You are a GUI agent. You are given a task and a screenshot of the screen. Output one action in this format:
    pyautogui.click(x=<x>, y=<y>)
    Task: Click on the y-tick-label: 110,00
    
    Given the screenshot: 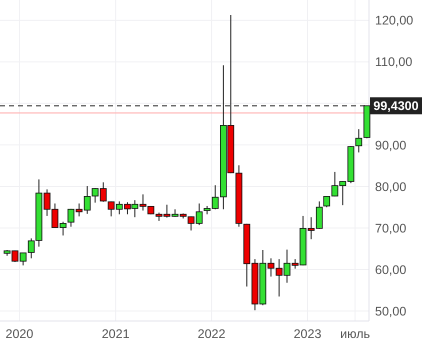 What is the action you would take?
    pyautogui.click(x=393, y=62)
    